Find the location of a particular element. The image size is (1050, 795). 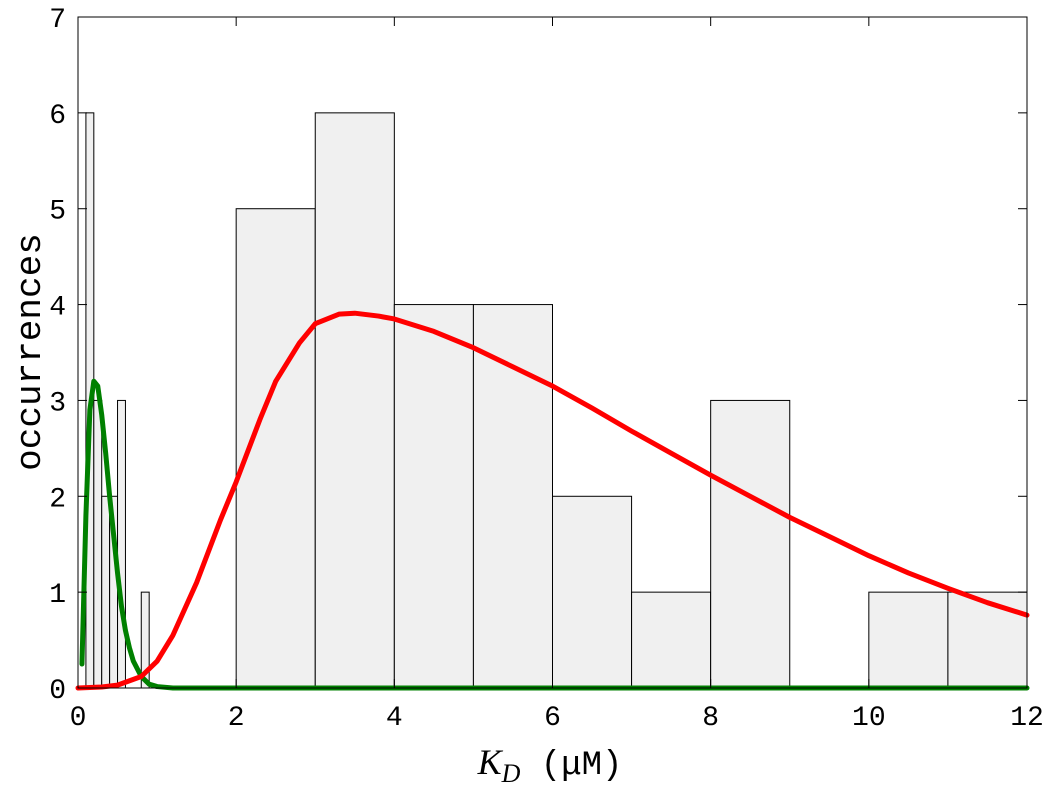

x-axis-title: KD (μM) is located at coordinates (550, 765).